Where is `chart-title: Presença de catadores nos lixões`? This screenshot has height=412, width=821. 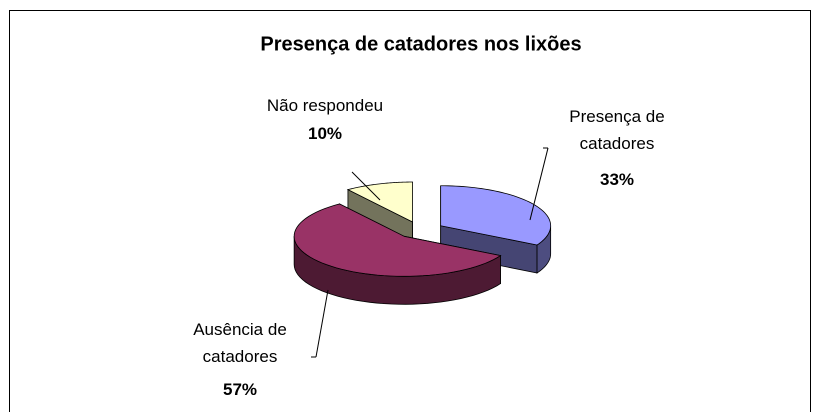 chart-title: Presença de catadores nos lixões is located at coordinates (420, 44).